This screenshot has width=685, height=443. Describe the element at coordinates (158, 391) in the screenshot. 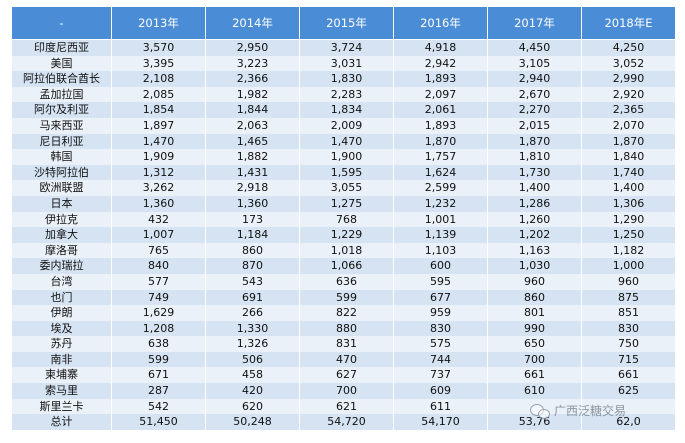

I see `value-cell: 287` at that location.